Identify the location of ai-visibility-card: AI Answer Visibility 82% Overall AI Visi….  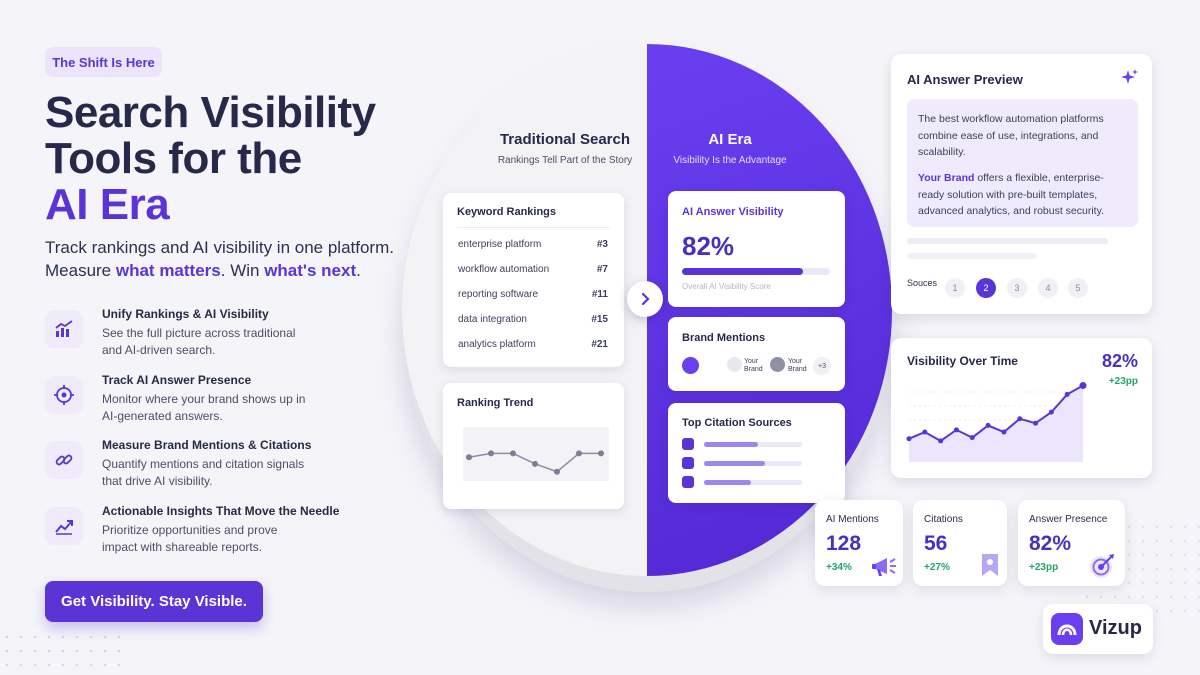
(756, 249).